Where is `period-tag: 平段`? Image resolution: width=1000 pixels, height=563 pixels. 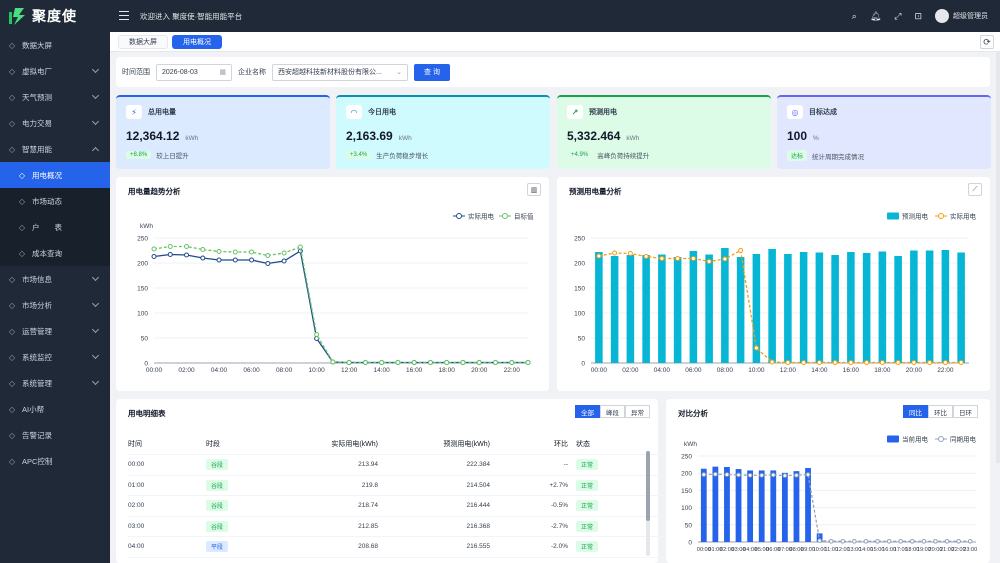 period-tag: 平段 is located at coordinates (217, 547).